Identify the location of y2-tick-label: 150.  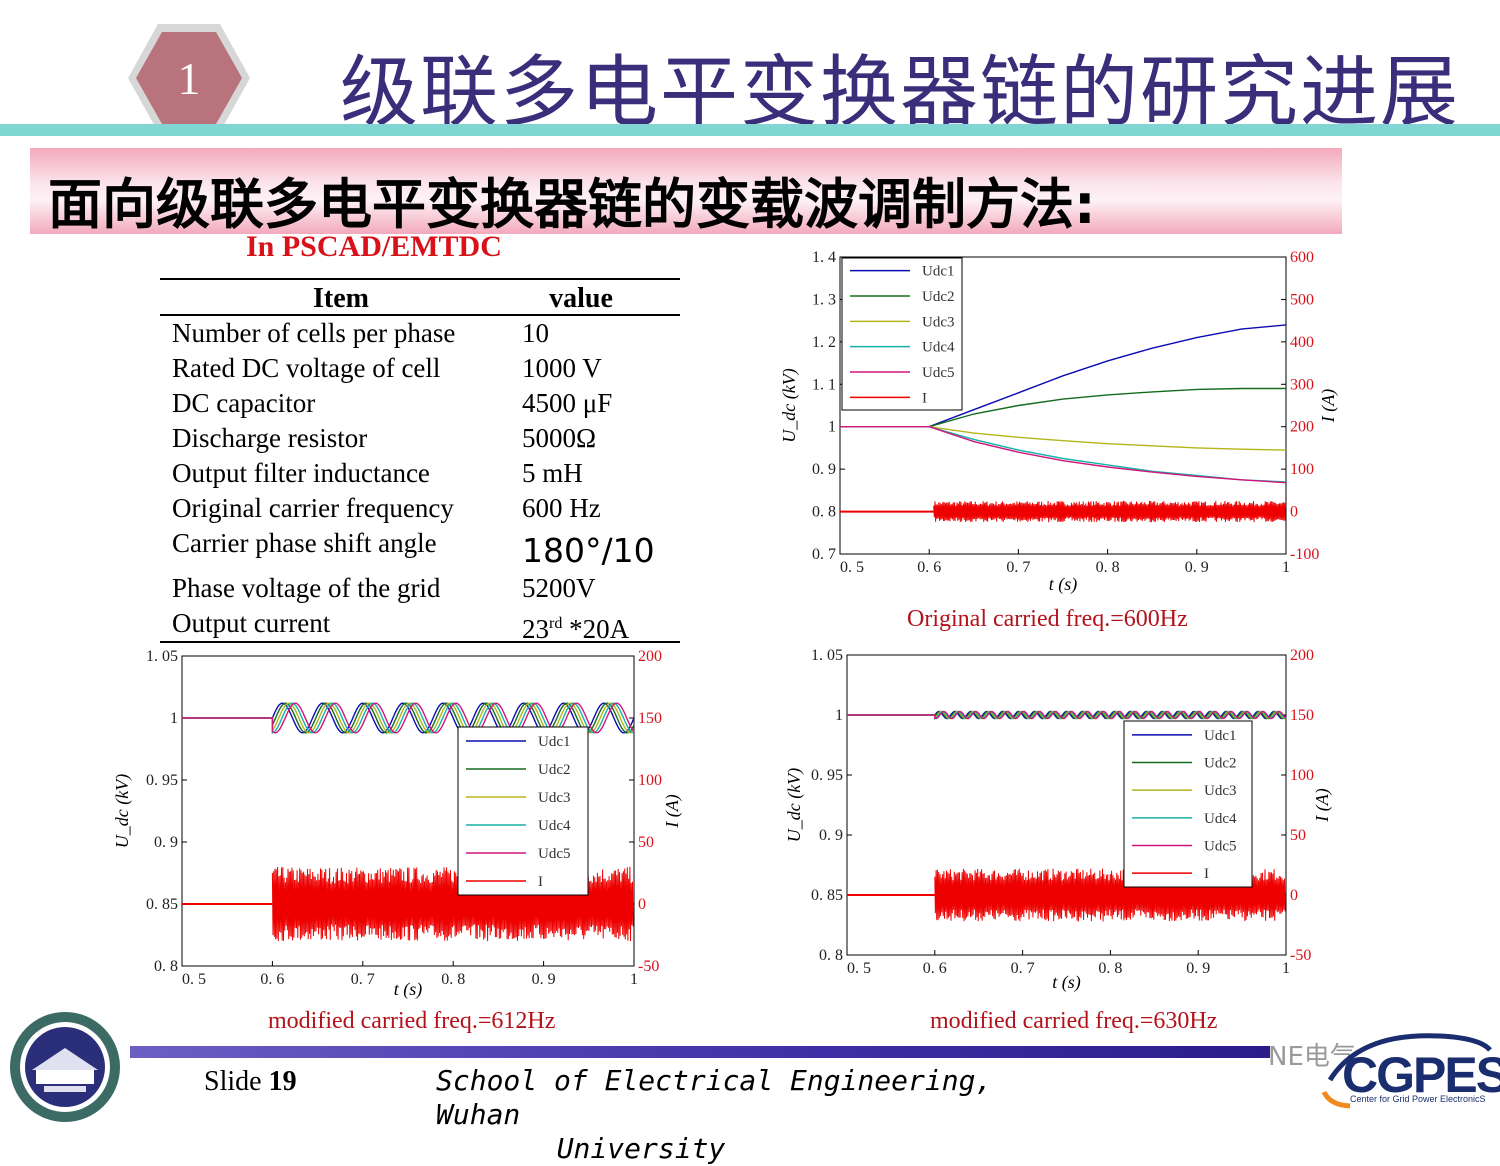
(650, 718).